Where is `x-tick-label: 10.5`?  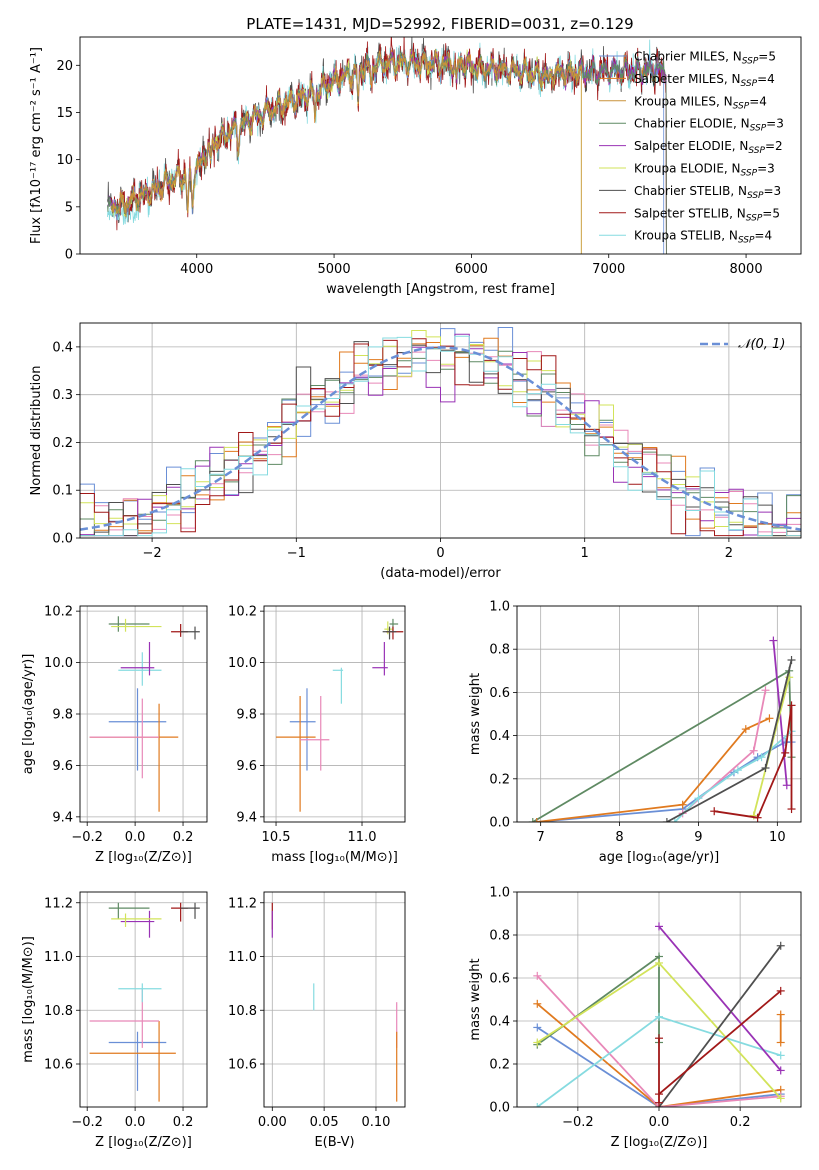 x-tick-label: 10.5 is located at coordinates (276, 837).